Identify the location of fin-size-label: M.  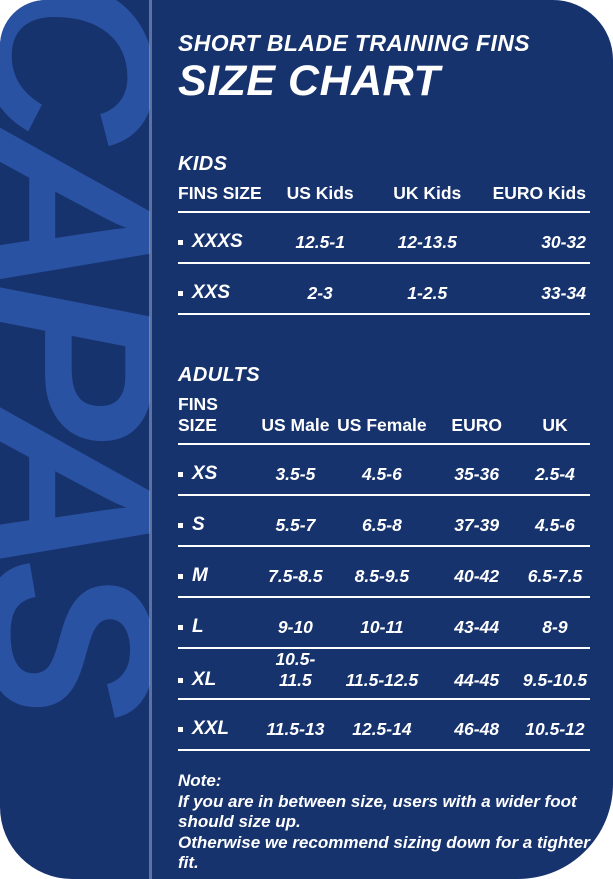
(200, 575).